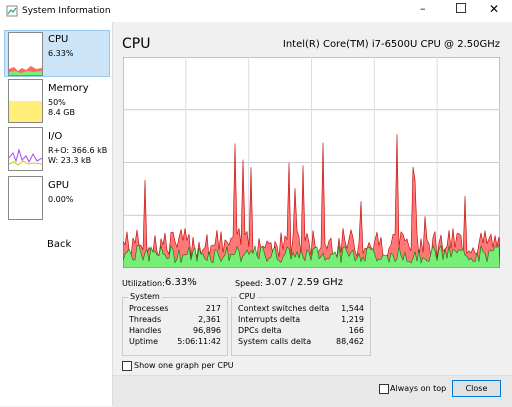 The height and width of the screenshot is (407, 512). What do you see at coordinates (311, 256) in the screenshot?
I see `graph-user-area` at bounding box center [311, 256].